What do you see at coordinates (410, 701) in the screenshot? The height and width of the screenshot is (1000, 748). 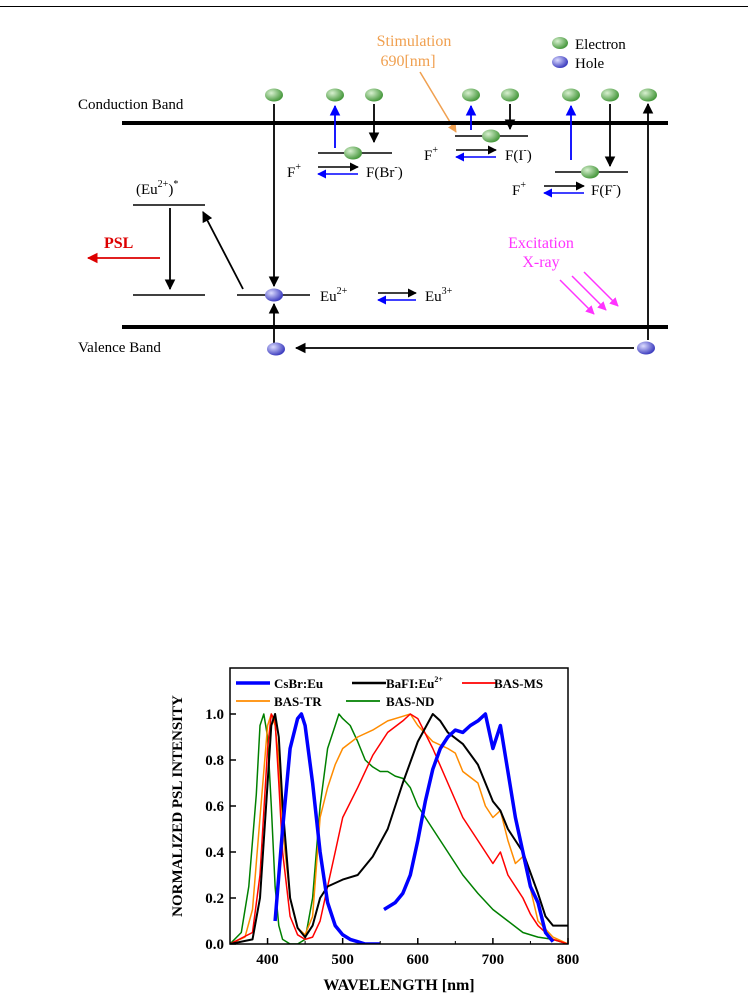 I see `legend-label: BAS-ND` at bounding box center [410, 701].